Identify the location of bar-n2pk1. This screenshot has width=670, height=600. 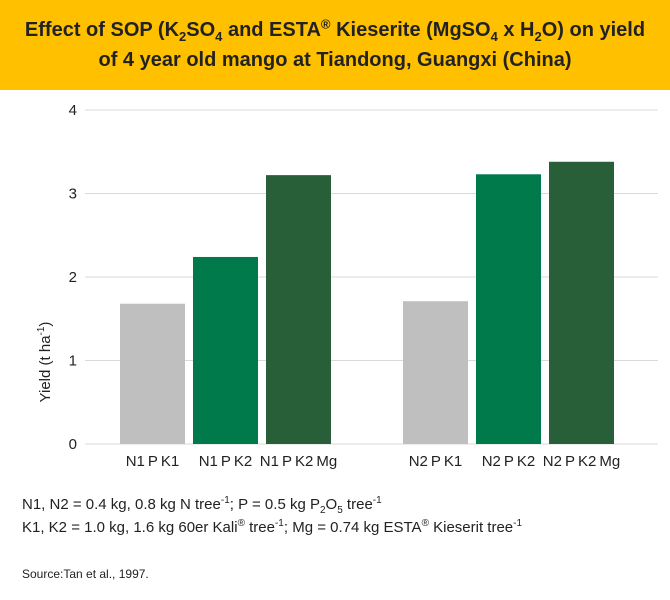
(435, 372).